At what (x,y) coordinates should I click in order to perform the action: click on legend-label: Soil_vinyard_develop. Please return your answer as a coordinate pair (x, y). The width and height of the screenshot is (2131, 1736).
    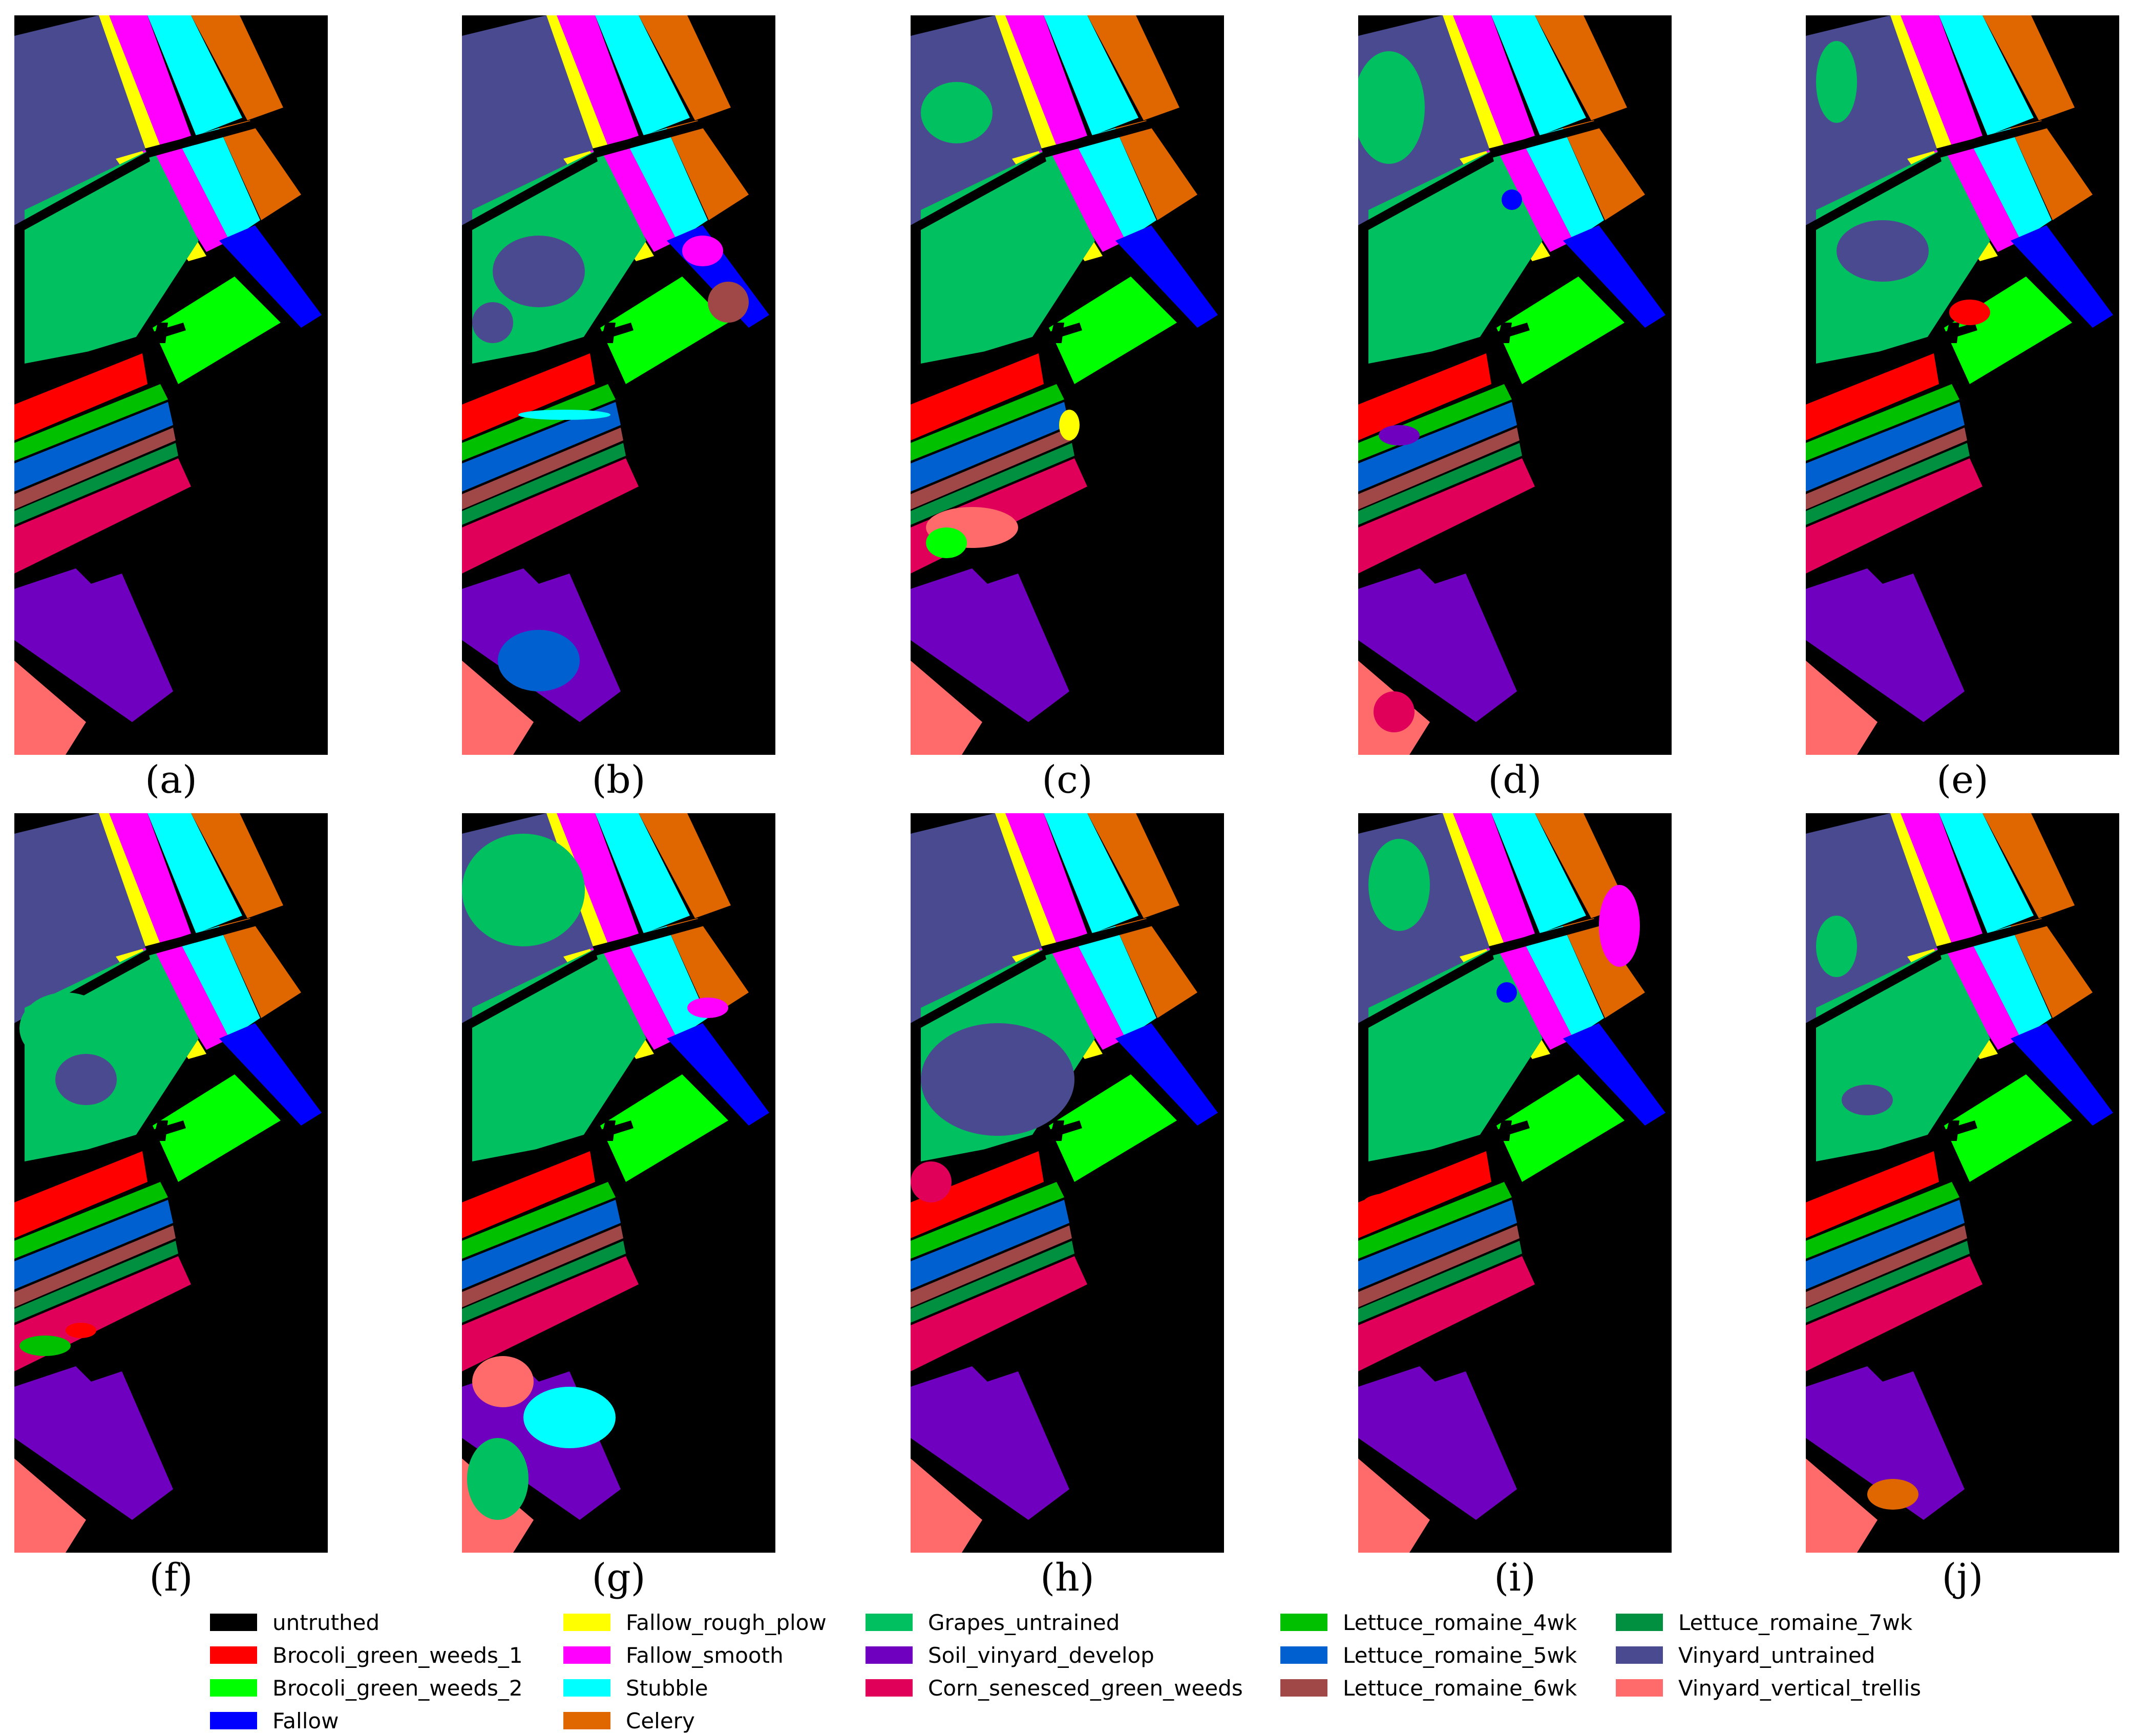
    Looking at the image, I should click on (1041, 1655).